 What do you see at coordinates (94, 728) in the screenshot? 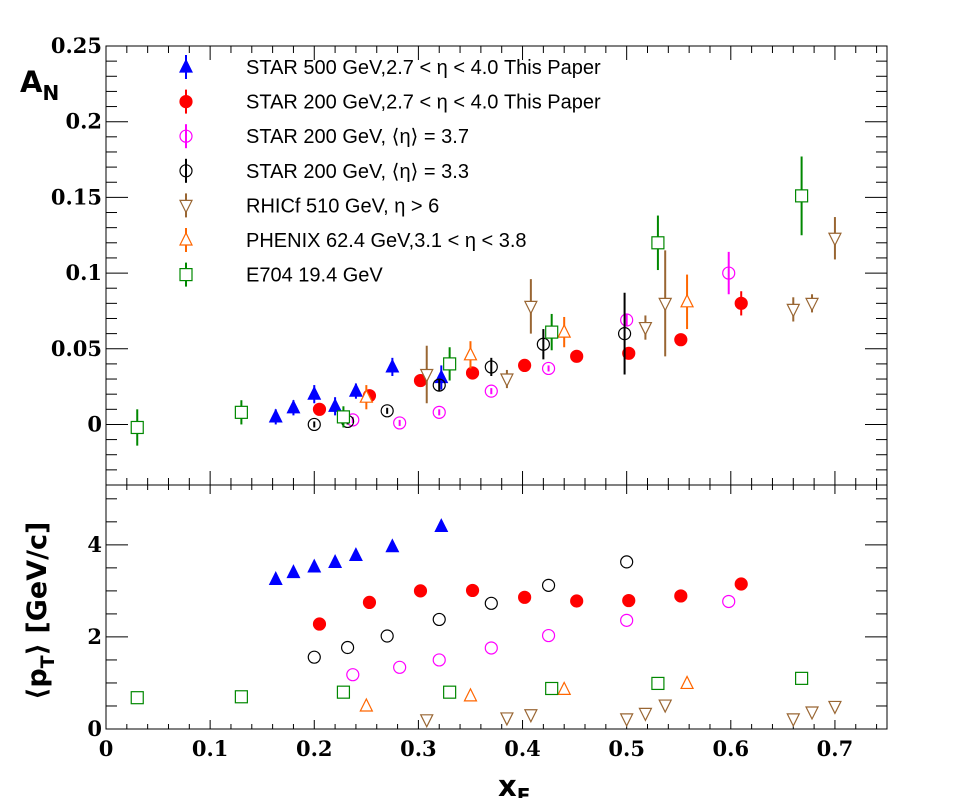
I see `y-tick-label: 0` at bounding box center [94, 728].